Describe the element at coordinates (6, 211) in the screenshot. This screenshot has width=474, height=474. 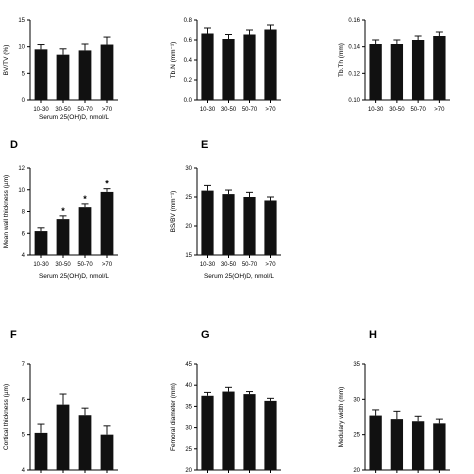
I see `chart-4-y-axis-label: Mean wall thickness (µm)` at that location.